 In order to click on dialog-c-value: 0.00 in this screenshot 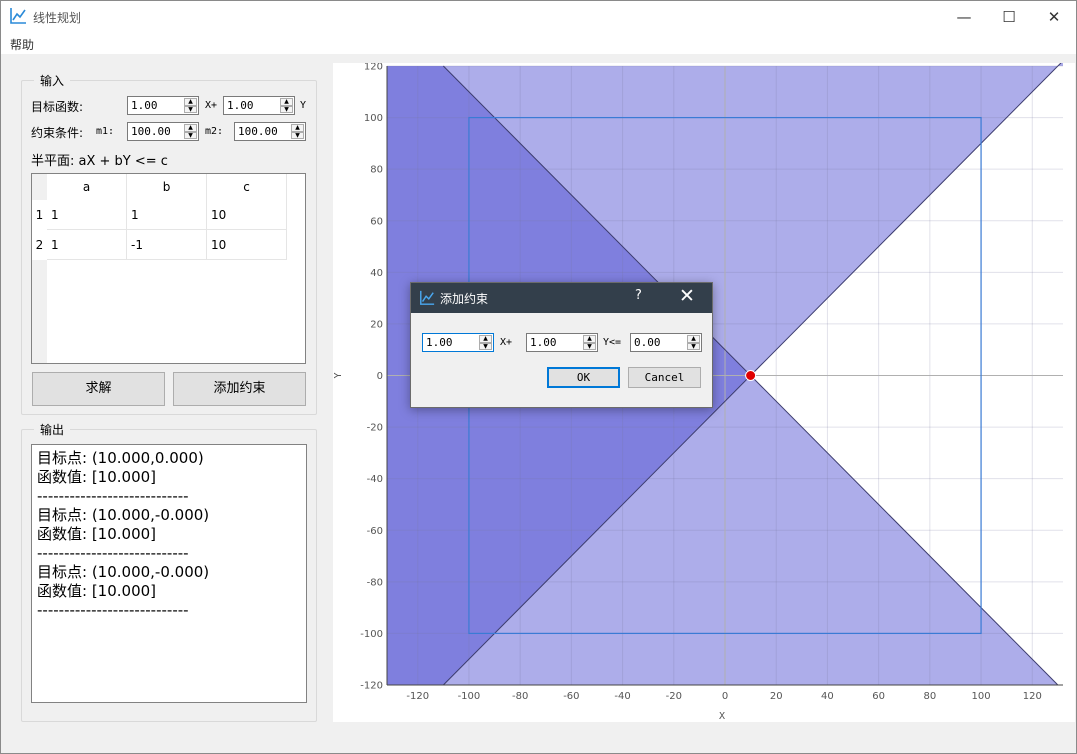, I will do `click(647, 342)`.